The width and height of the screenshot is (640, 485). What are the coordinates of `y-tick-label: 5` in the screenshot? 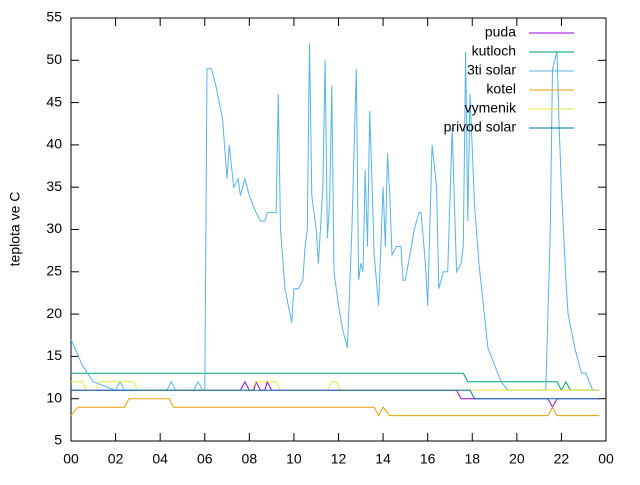 It's located at (58, 440).